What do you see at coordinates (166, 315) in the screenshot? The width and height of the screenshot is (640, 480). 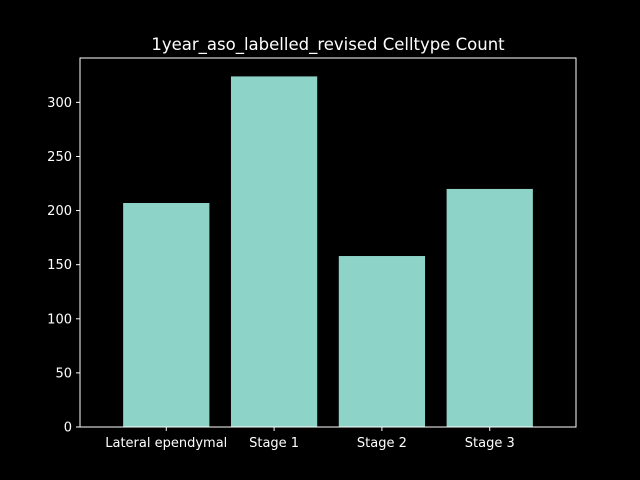 I see `bar-lateral-ependymal` at bounding box center [166, 315].